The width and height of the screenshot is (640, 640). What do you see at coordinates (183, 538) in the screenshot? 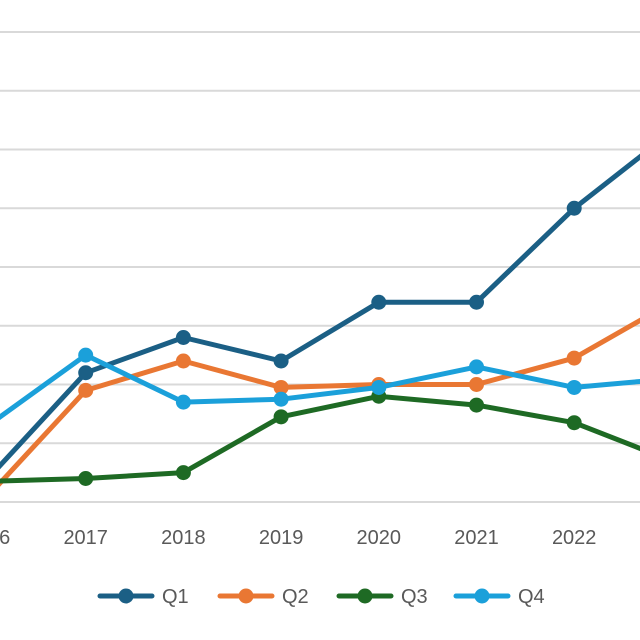
I see `x-tick-label: 2018` at bounding box center [183, 538].